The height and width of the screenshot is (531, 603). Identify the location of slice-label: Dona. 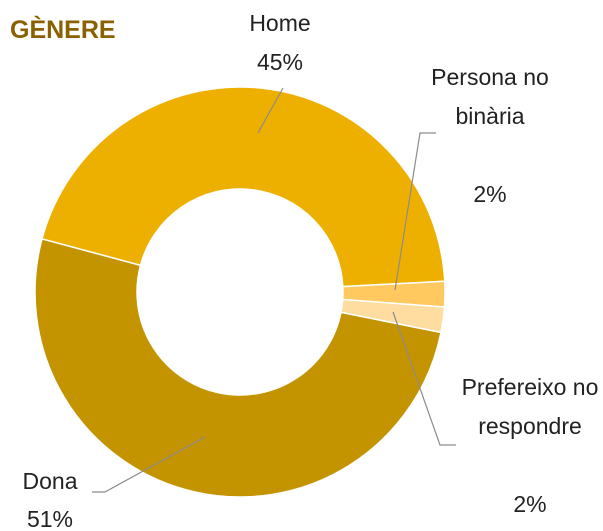
(50, 481).